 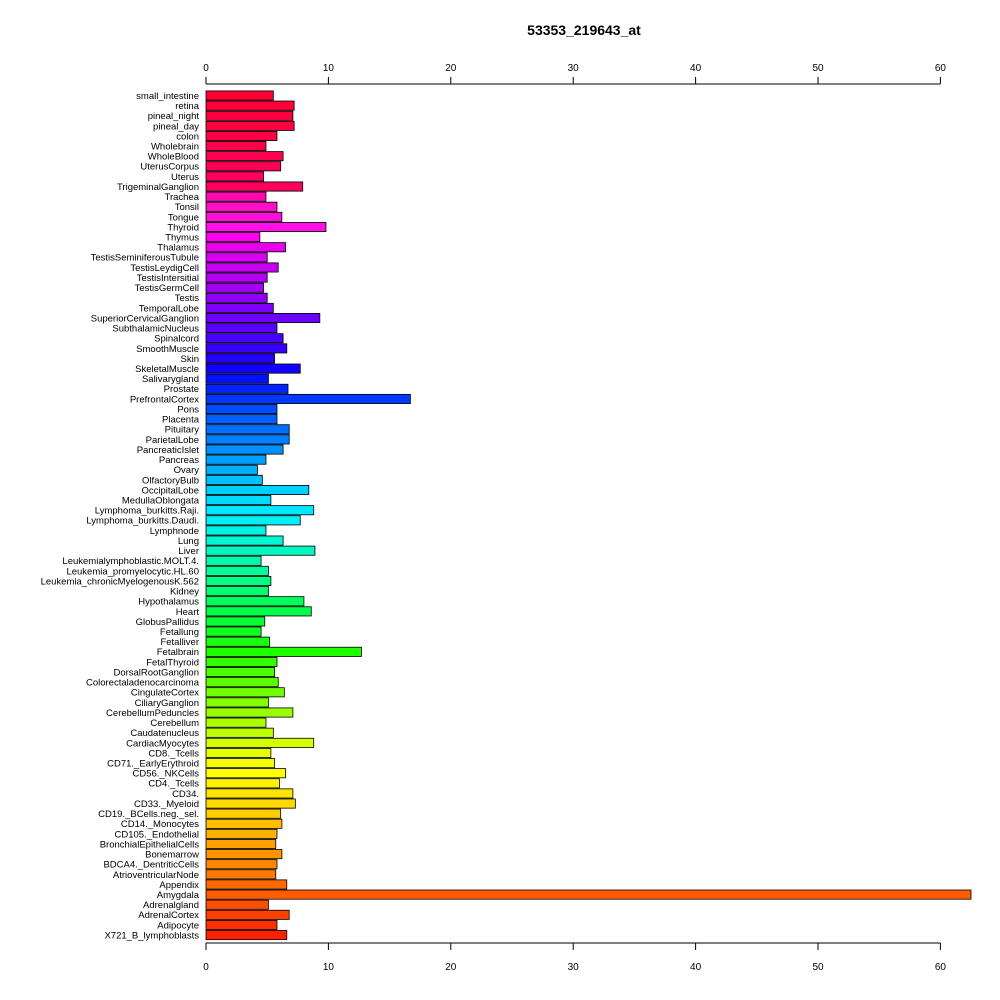 I want to click on category-label: Liver, so click(x=188, y=551).